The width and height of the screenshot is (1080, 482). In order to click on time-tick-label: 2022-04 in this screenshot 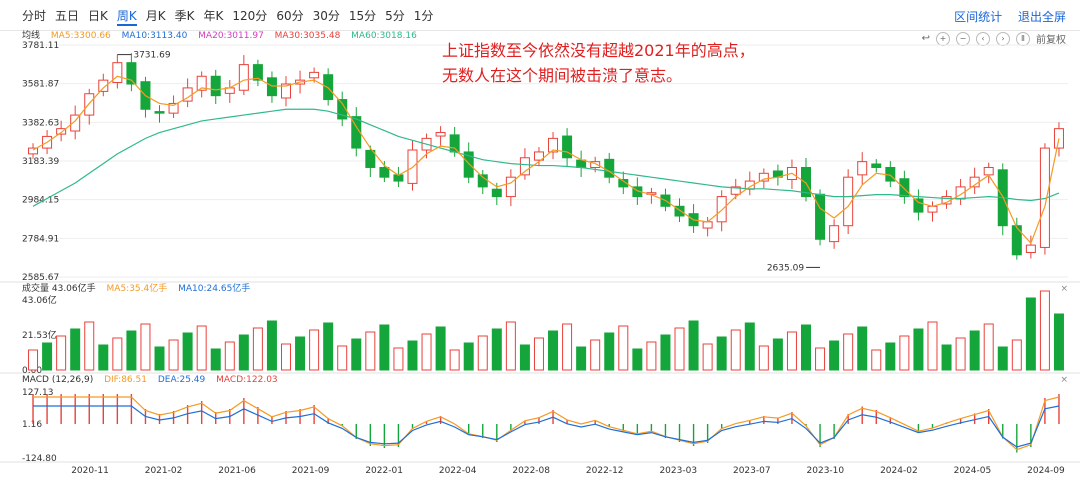, I will do `click(458, 471)`.